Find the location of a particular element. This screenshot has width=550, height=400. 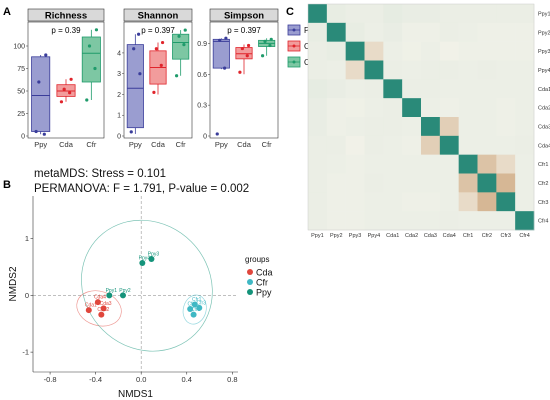

heatmap-row-label-7: Cda4 is located at coordinates (544, 146).